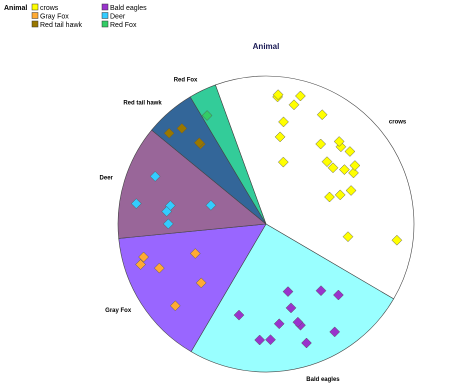 Image resolution: width=452 pixels, height=392 pixels. What do you see at coordinates (54, 17) in the screenshot?
I see `legend-label-gray-fox: Gray Fox` at bounding box center [54, 17].